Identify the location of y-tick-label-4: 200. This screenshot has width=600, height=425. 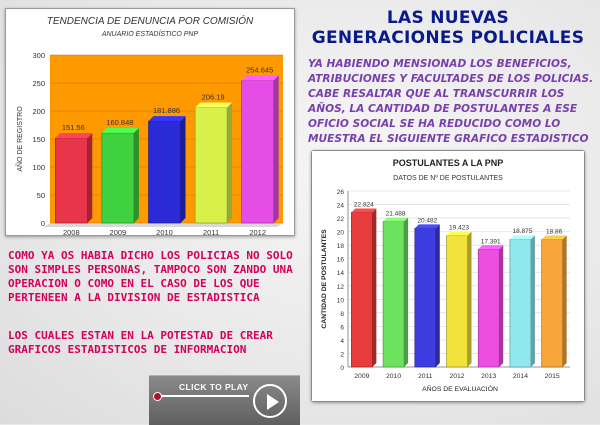
(38, 111).